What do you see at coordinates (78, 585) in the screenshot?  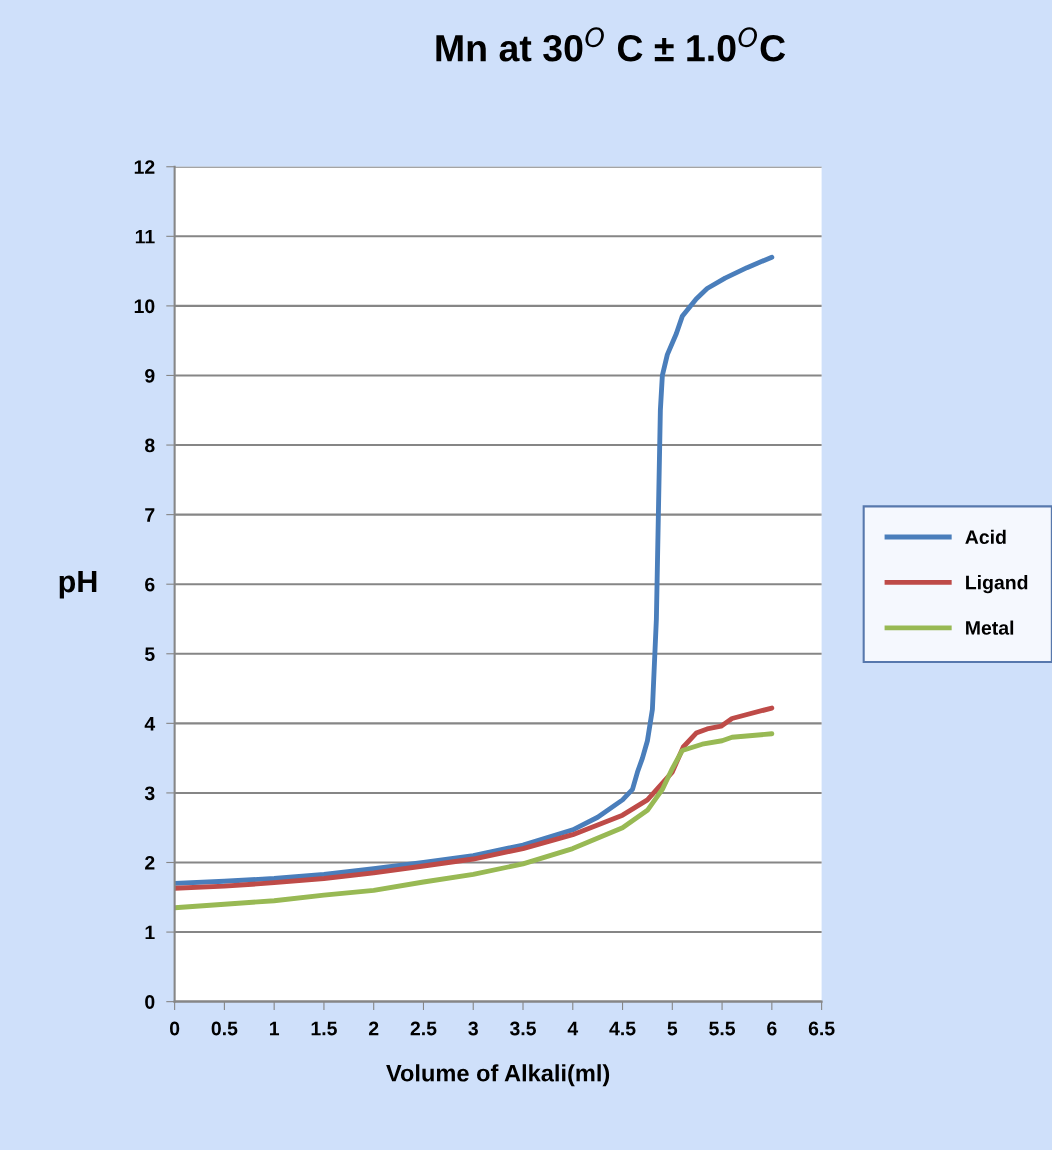 I see `y-axis-title: pH` at bounding box center [78, 585].